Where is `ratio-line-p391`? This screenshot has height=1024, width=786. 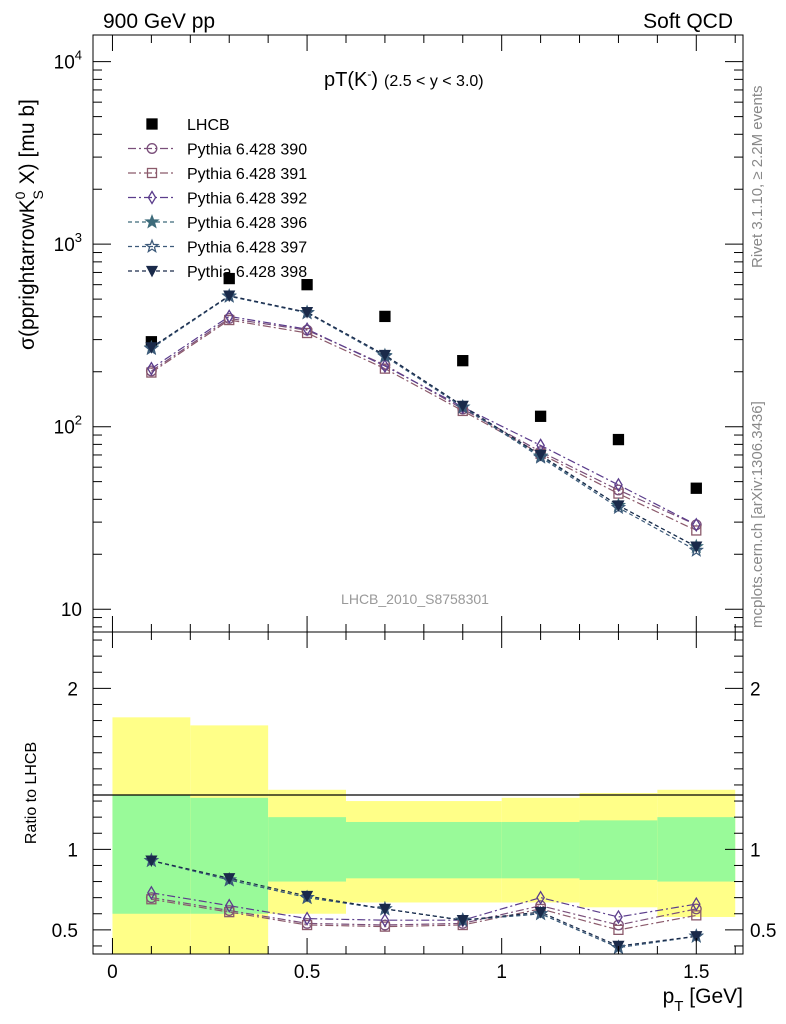
ratio-line-p391 is located at coordinates (424, 914).